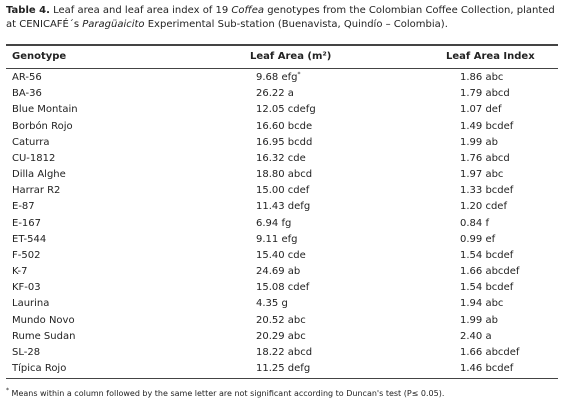  I want to click on genotype: Dilla Alghe, so click(39, 175).